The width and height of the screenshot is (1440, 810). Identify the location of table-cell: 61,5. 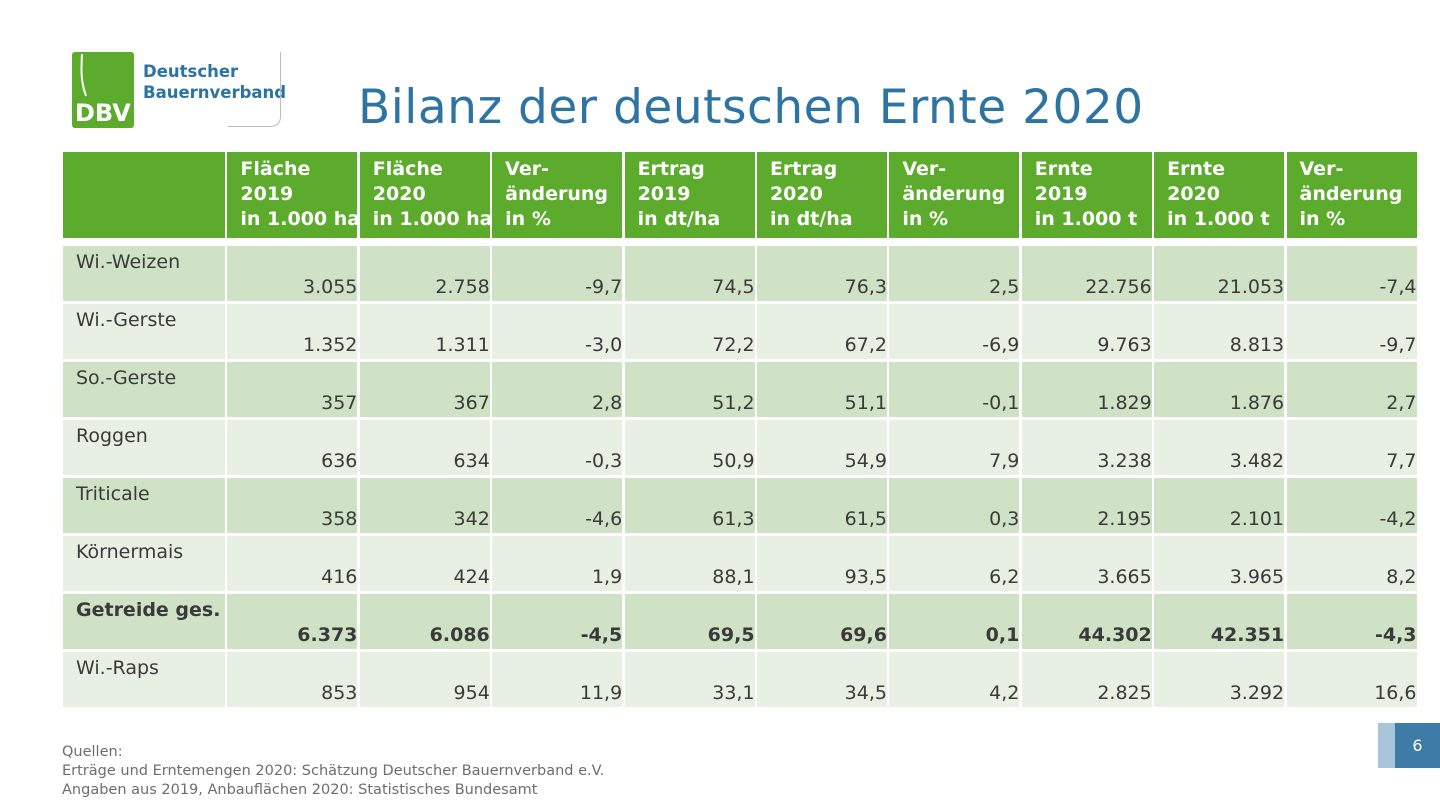
(821, 505).